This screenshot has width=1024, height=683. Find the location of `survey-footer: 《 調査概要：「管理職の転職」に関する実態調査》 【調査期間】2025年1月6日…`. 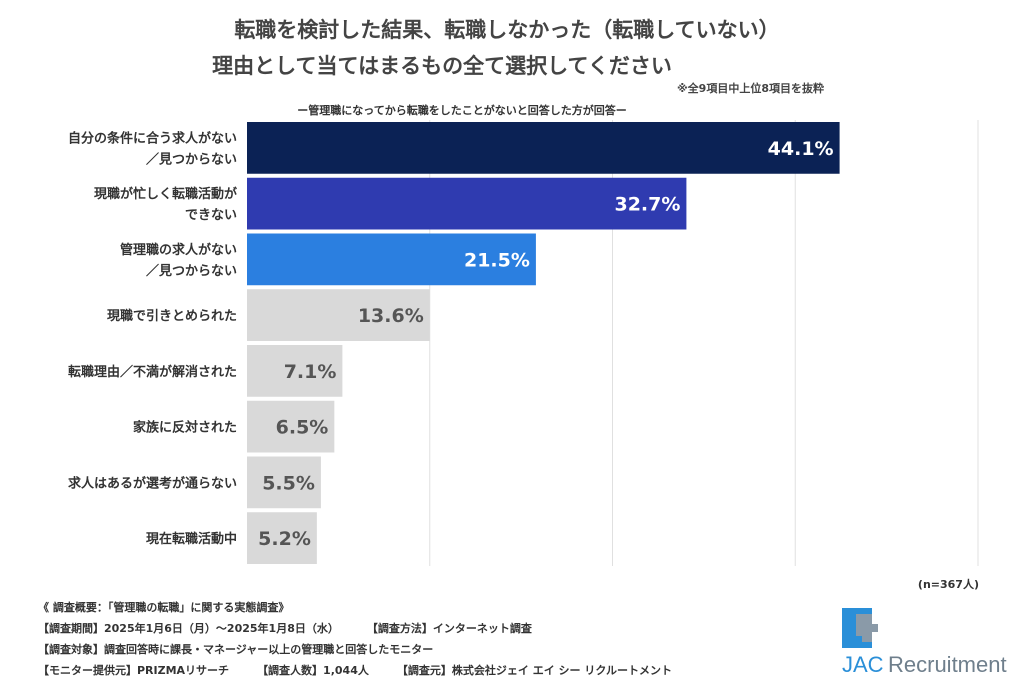

survey-footer: 《 調査概要：「管理職の転職」に関する実態調査》 【調査期間】2025年1月6日… is located at coordinates (355, 639).